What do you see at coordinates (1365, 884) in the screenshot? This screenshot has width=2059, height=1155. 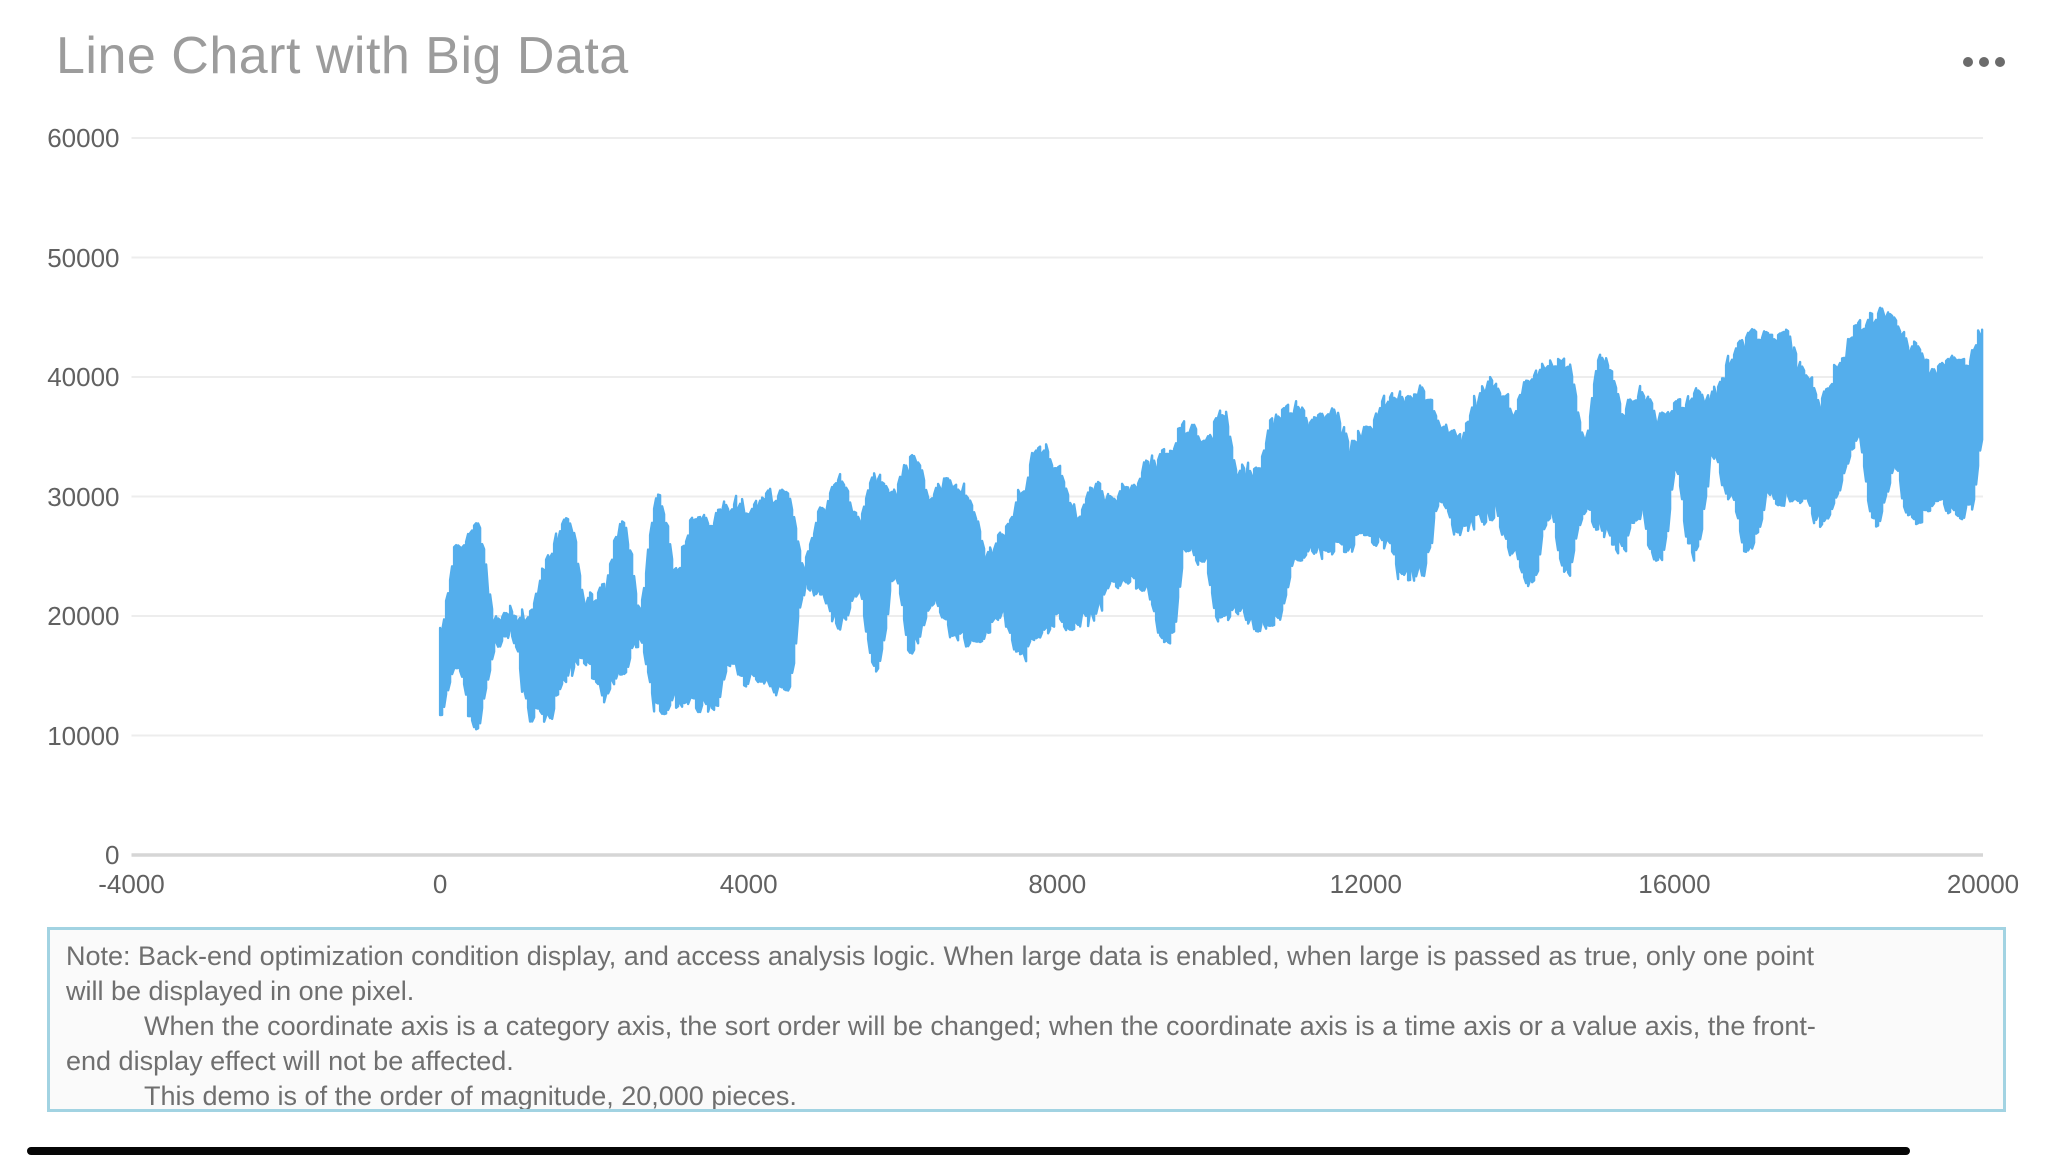 I see `x-tick-label: 12000` at bounding box center [1365, 884].